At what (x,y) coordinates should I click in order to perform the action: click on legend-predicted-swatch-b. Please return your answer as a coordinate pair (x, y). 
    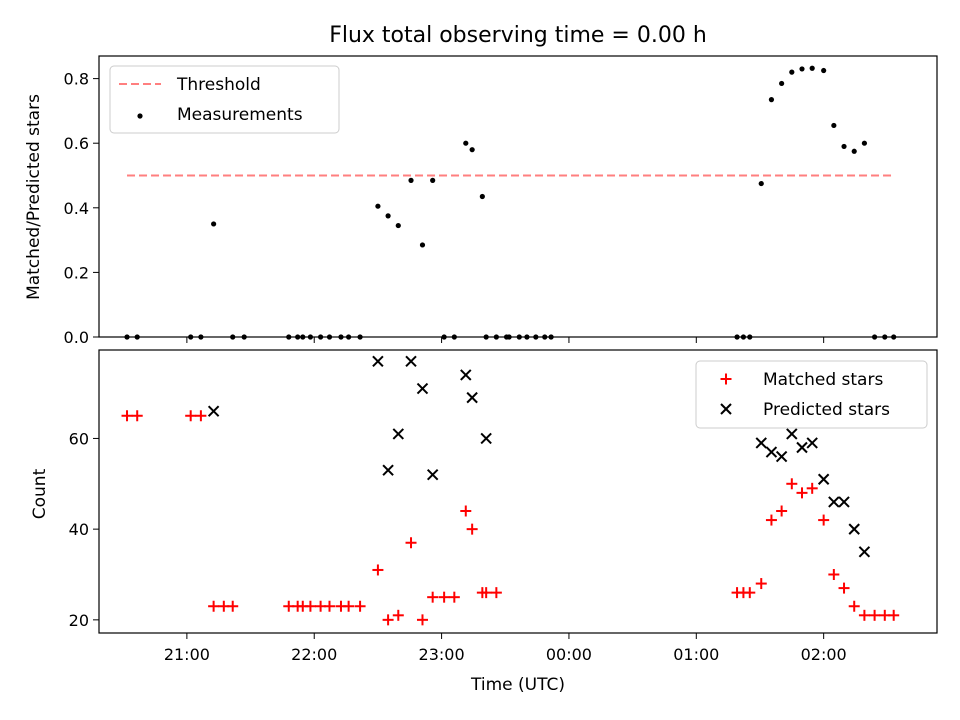
    Looking at the image, I should click on (726, 409).